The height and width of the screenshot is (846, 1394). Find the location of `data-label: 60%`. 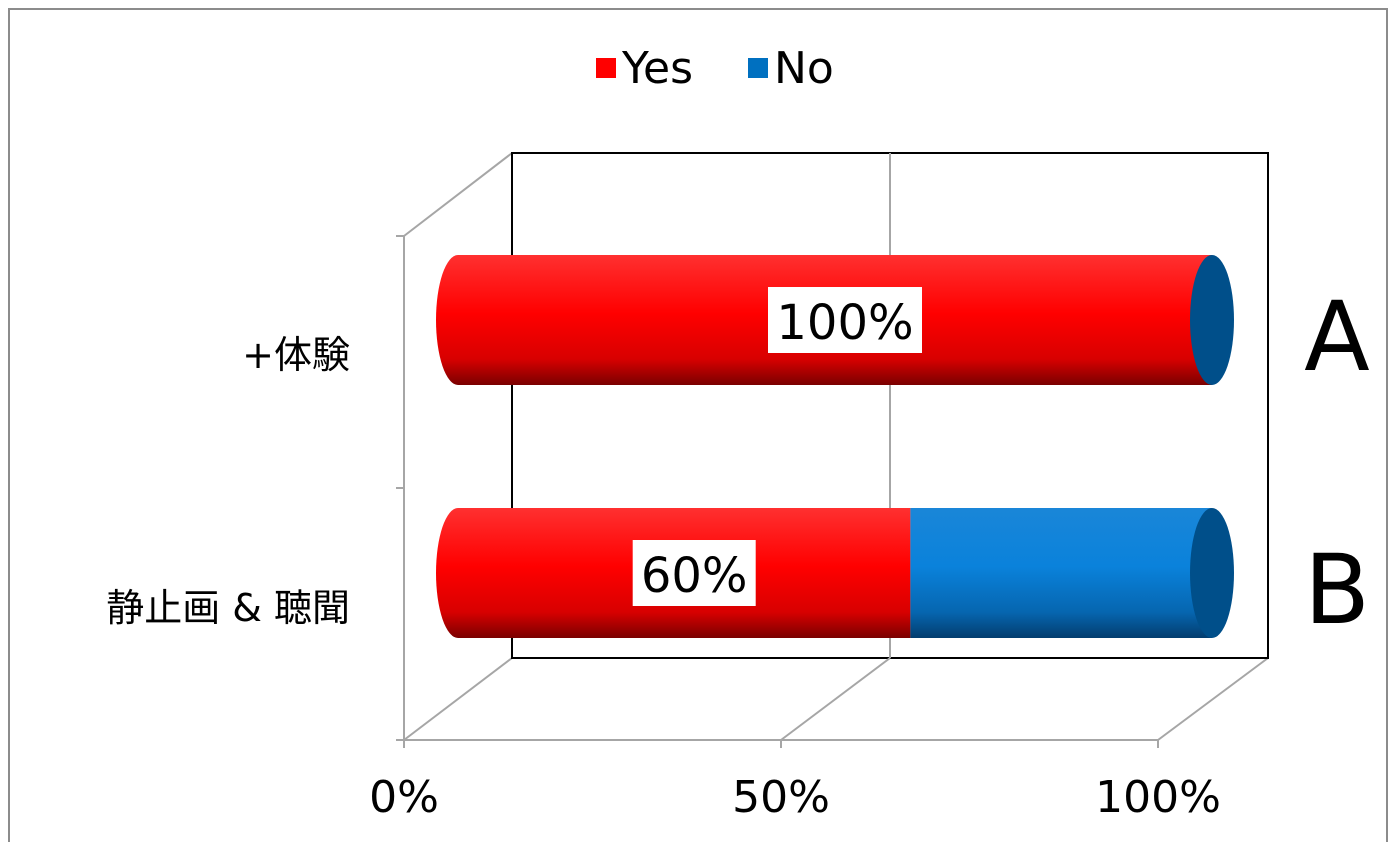

data-label: 60% is located at coordinates (694, 576).